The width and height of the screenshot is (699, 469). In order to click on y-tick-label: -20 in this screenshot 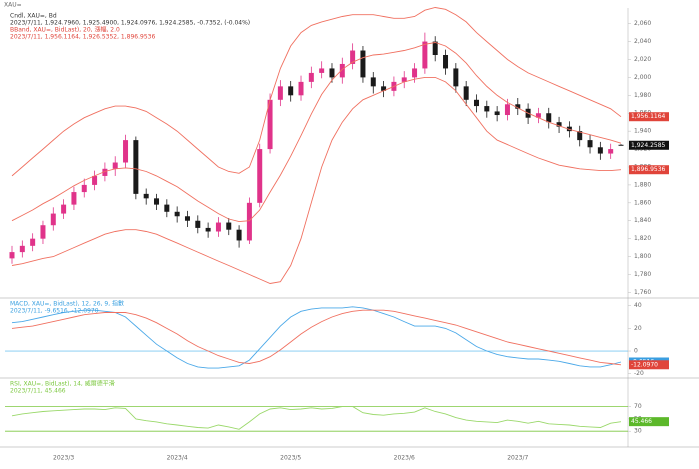, I will do `click(639, 373)`.